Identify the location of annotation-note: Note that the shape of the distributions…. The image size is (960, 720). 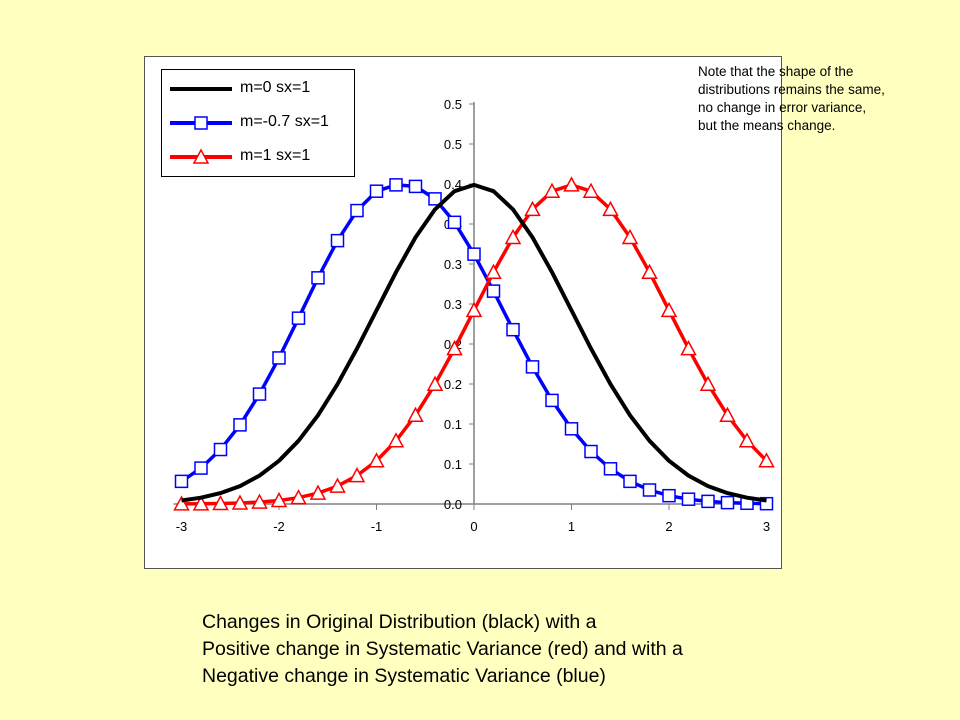
(793, 99).